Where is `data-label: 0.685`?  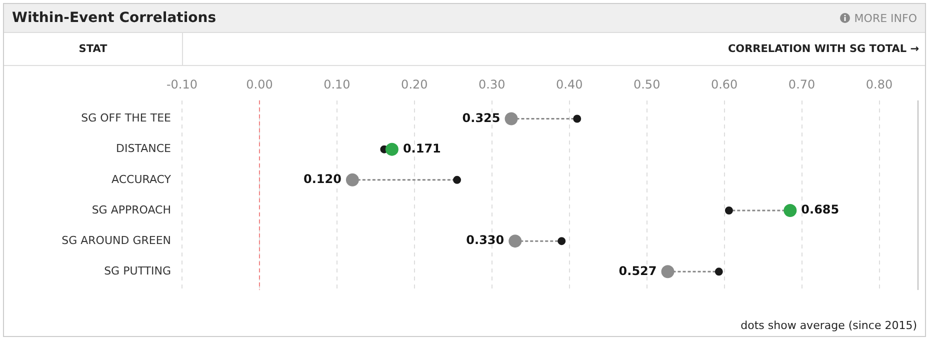 data-label: 0.685 is located at coordinates (820, 209).